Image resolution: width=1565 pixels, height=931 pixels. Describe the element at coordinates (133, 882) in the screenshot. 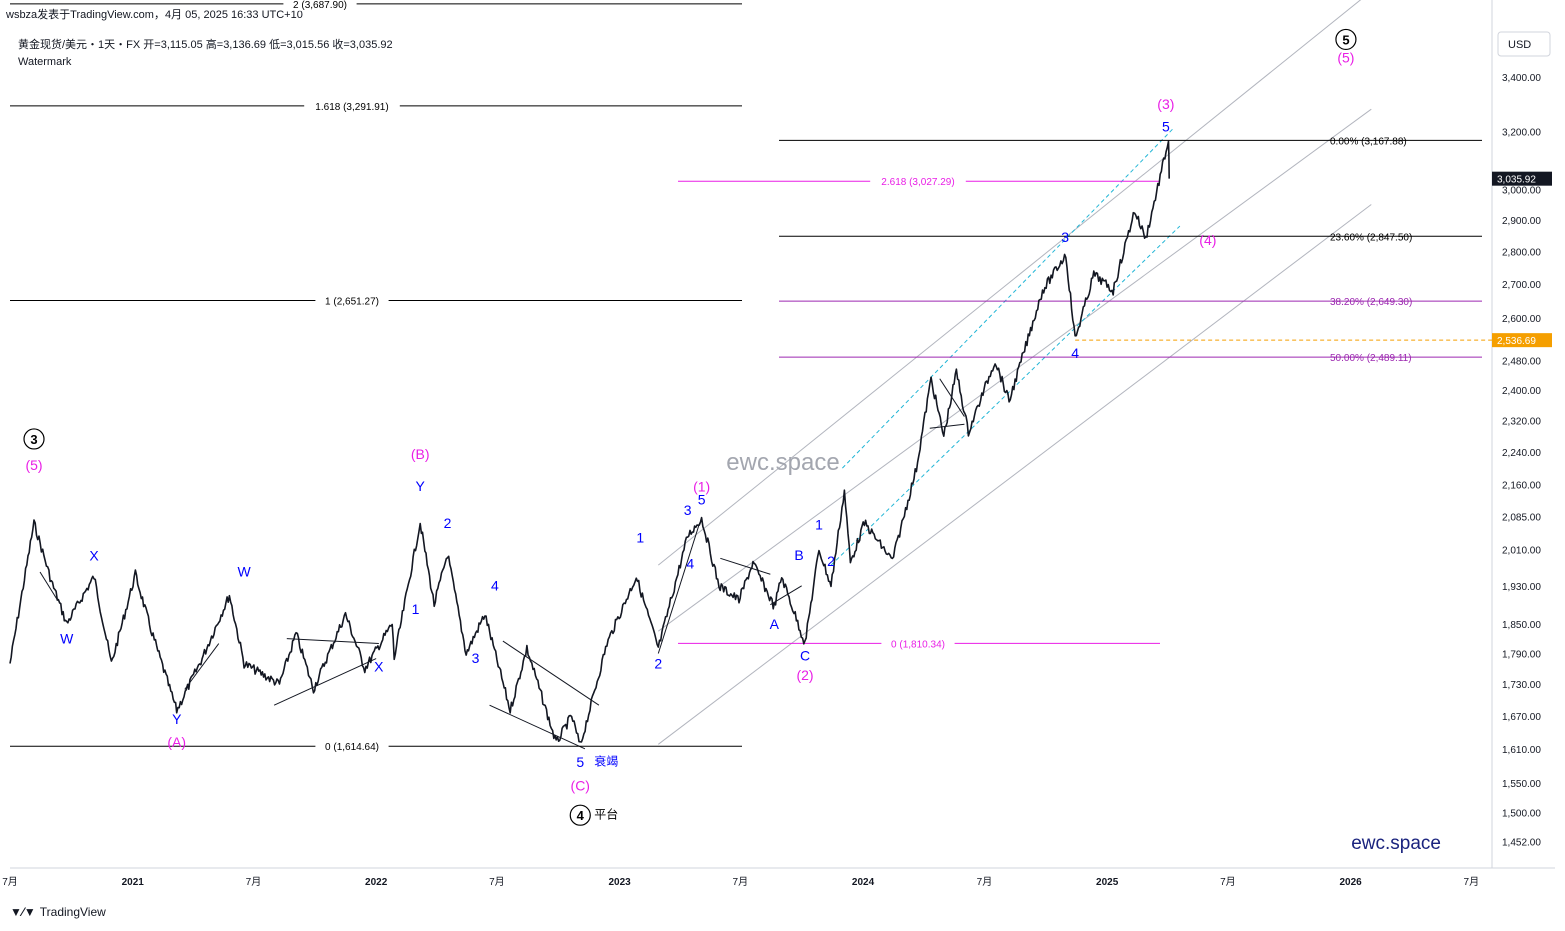

I see `x-tick-label: 2021` at that location.